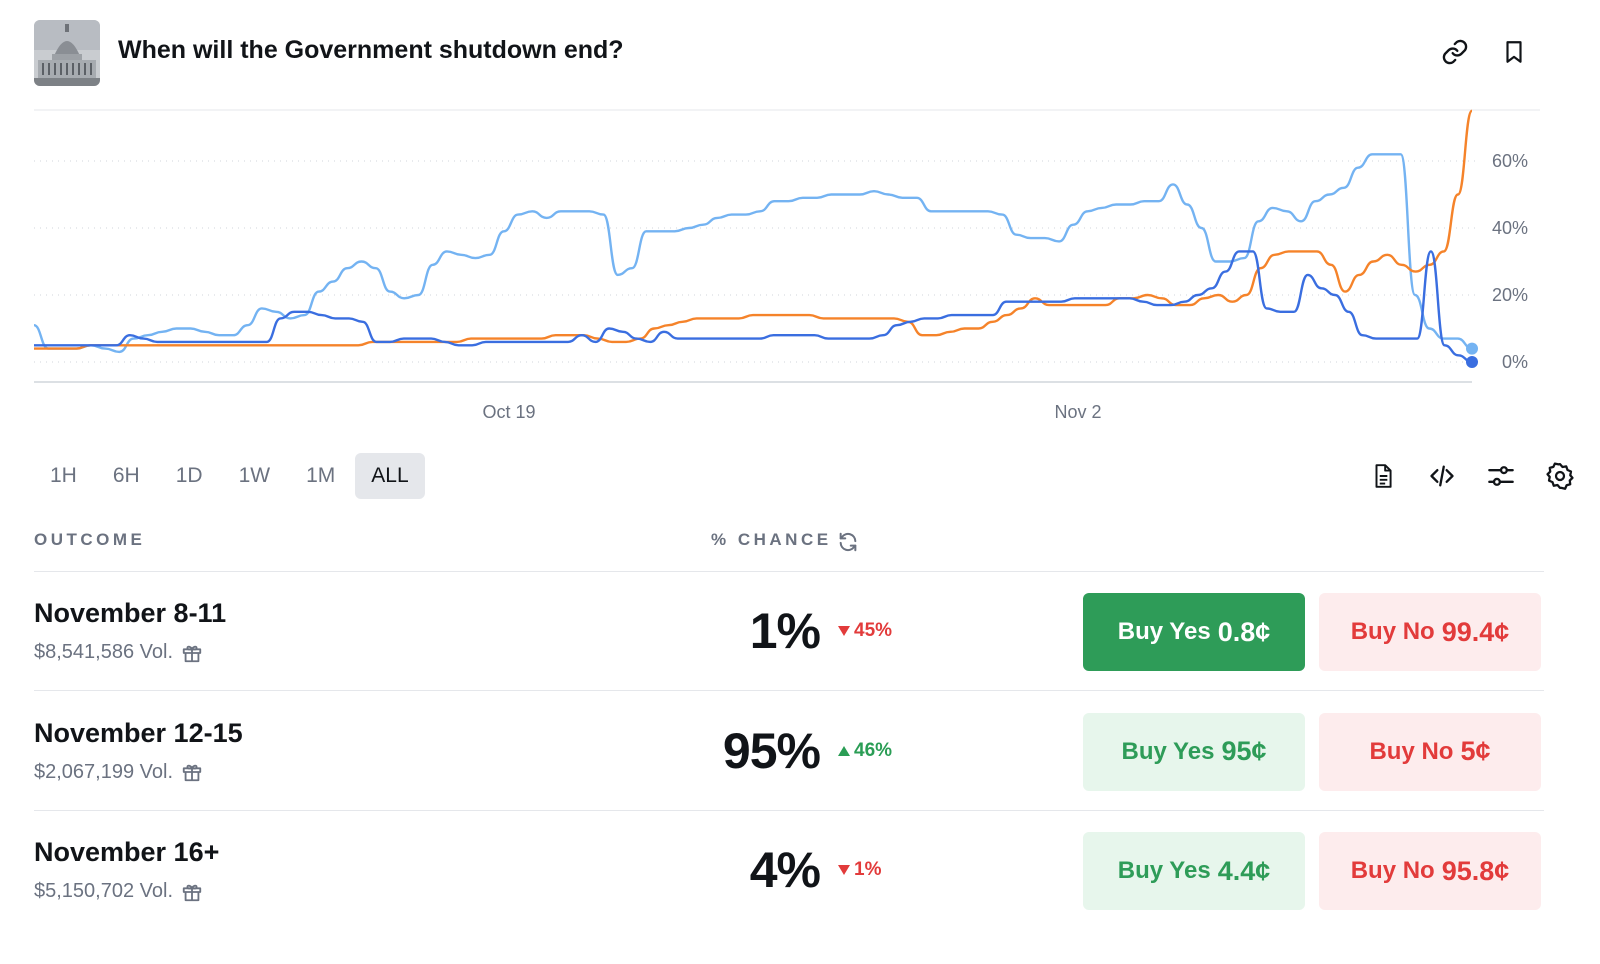  I want to click on volume-text: $5,150,702 Vol., so click(104, 891).